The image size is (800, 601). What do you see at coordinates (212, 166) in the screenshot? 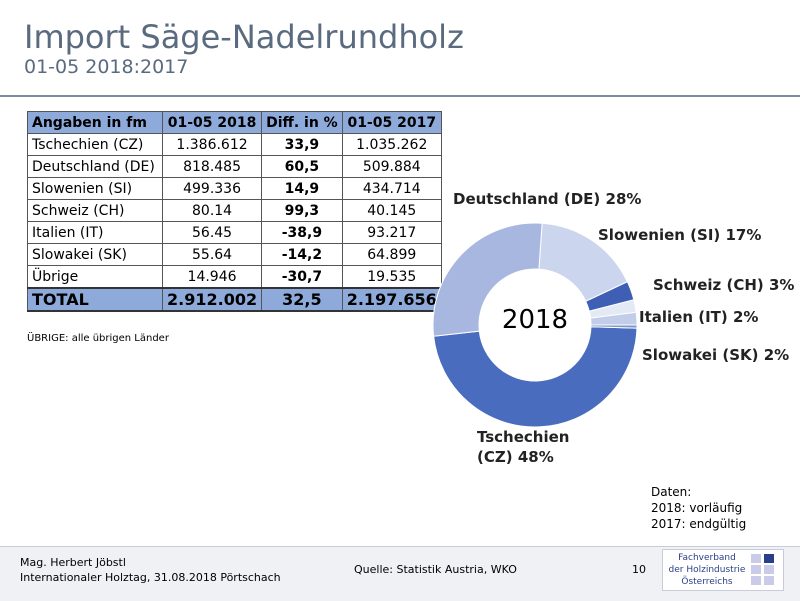
I see `value-2018-cell: 818.485` at bounding box center [212, 166].